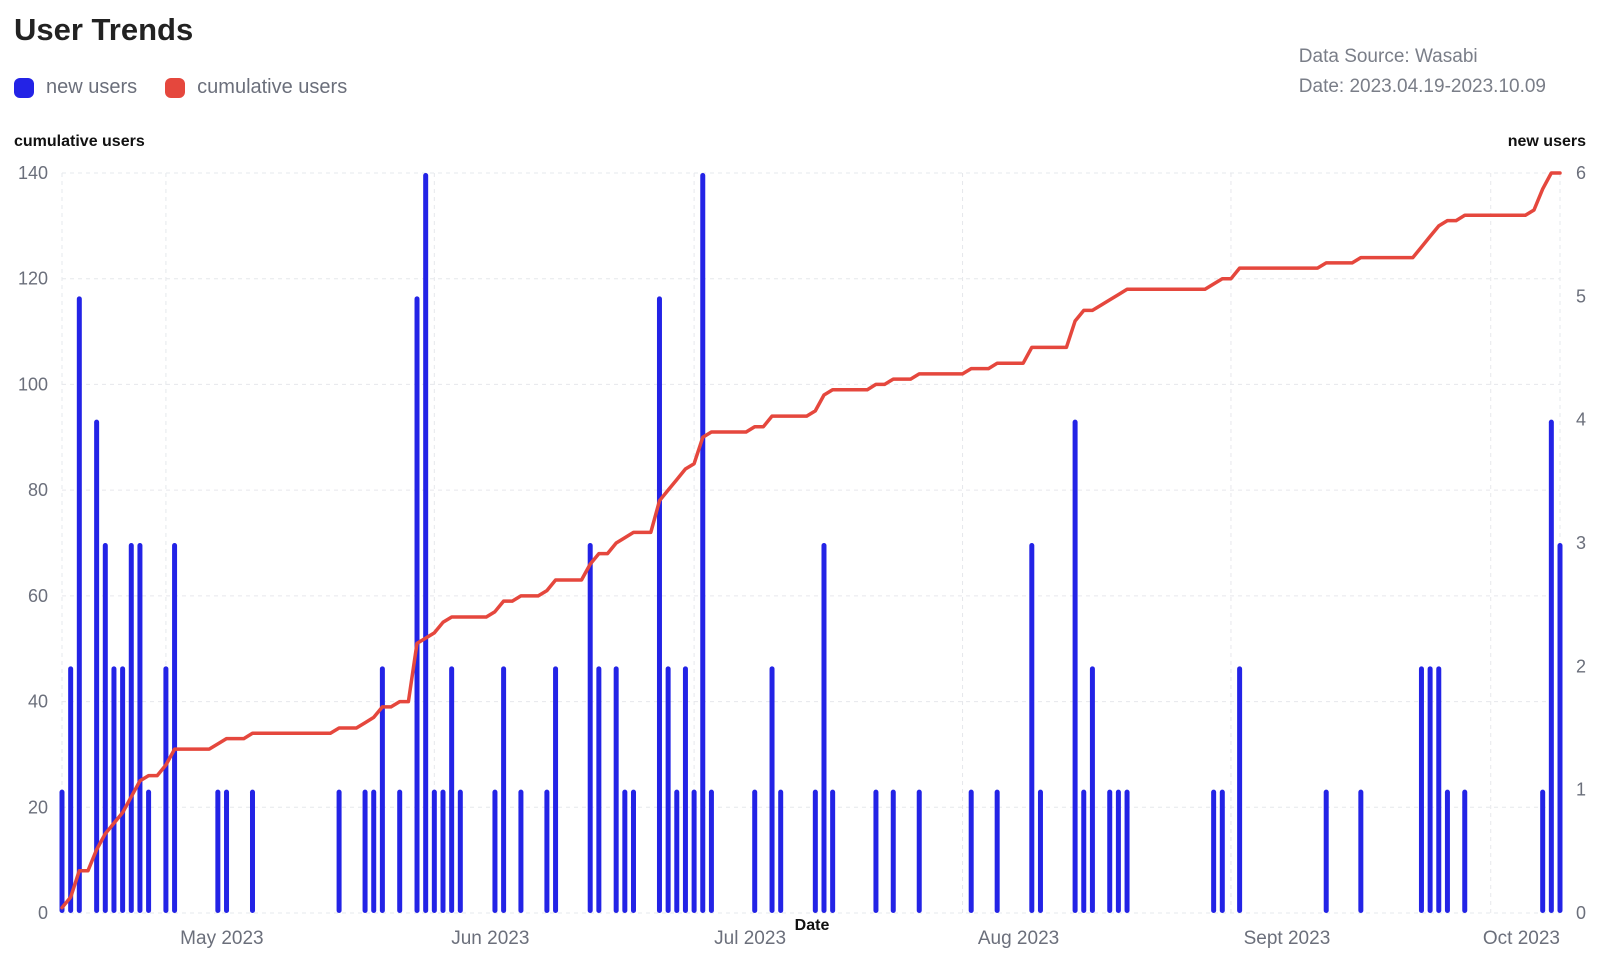  I want to click on legend-item-cumulative-users: cumulative users, so click(256, 87).